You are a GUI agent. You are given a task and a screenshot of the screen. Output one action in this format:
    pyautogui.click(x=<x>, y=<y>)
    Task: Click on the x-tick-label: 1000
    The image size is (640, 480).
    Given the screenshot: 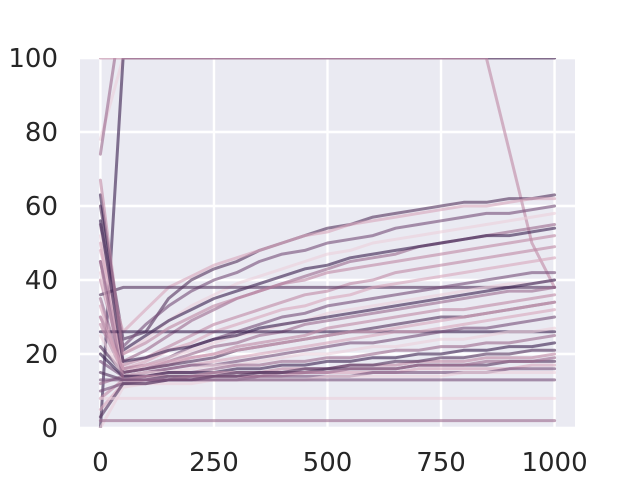 What is the action you would take?
    pyautogui.click(x=554, y=463)
    